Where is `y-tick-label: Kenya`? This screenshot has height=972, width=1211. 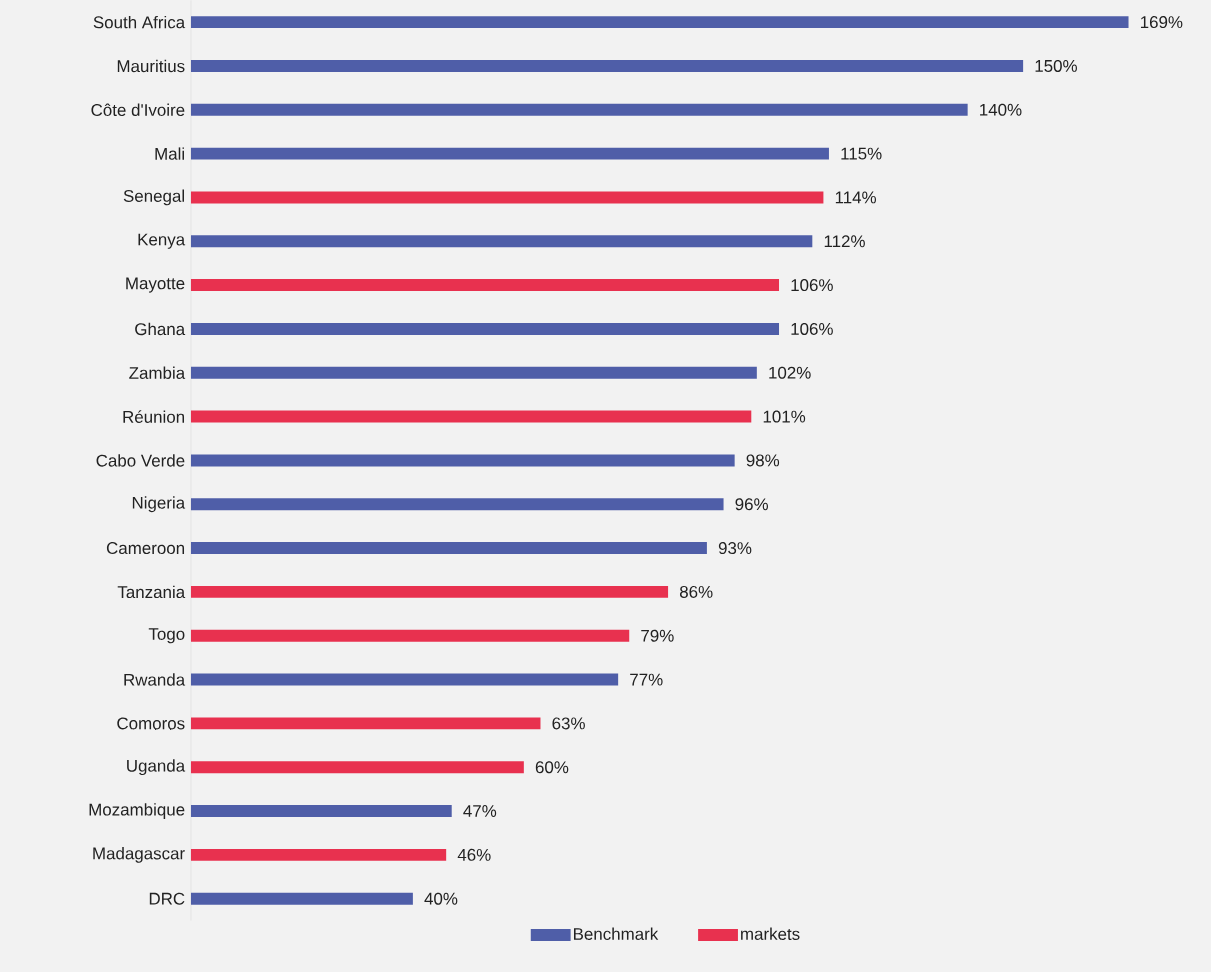 y-tick-label: Kenya is located at coordinates (162, 241).